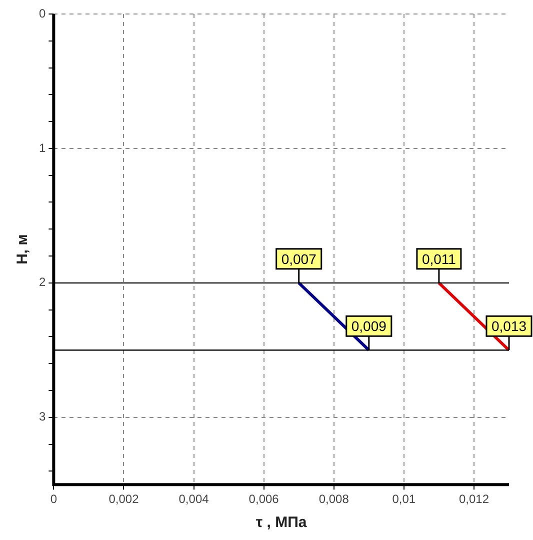 This screenshot has width=533, height=540. What do you see at coordinates (42, 417) in the screenshot?
I see `y-tick-label: 3` at bounding box center [42, 417].